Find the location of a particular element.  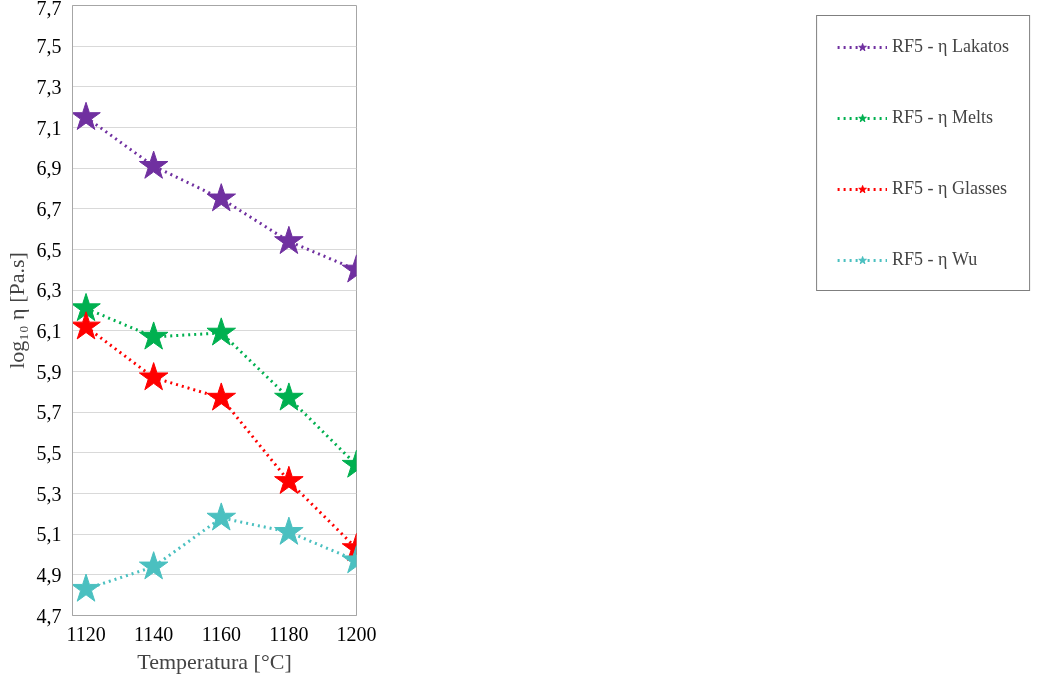

x-tick-label: 1200 is located at coordinates (356, 633).